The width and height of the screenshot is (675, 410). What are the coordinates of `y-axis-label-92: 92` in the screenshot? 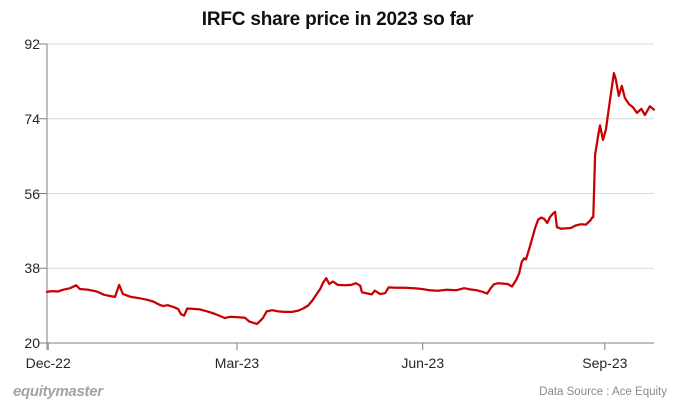 It's located at (32, 44).